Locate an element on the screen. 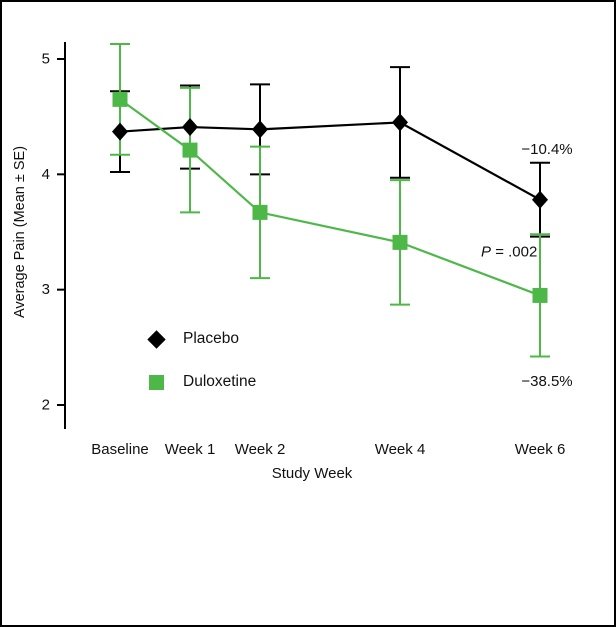 The height and width of the screenshot is (627, 616). legend-entry-placebo: Placebo is located at coordinates (197, 339).